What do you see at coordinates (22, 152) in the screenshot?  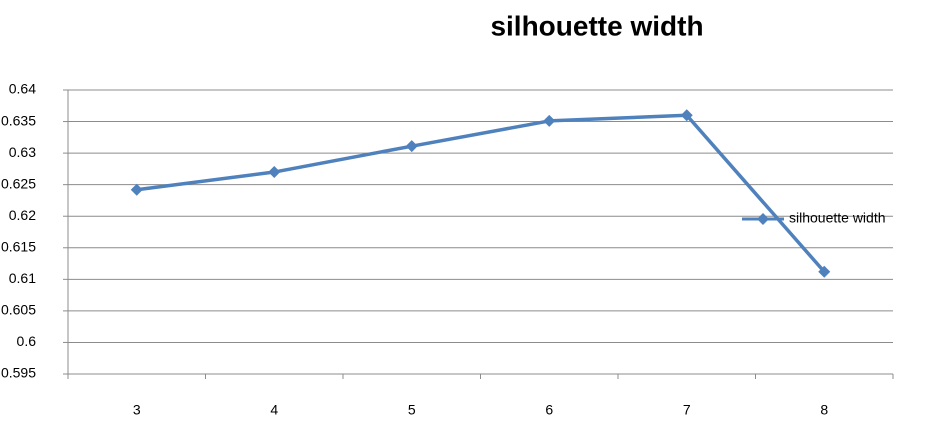 I see `y-tick-label: 0.63` at bounding box center [22, 152].